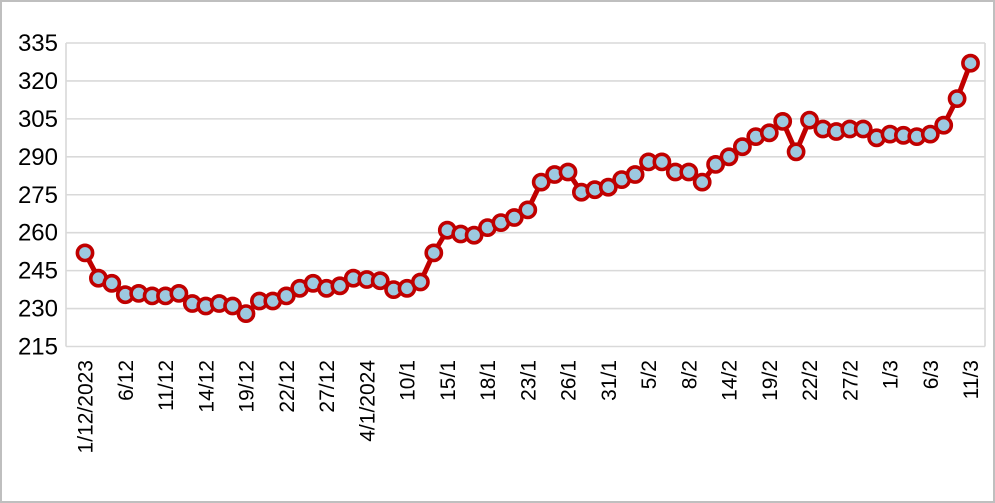 Image resolution: width=995 pixels, height=503 pixels. Describe the element at coordinates (38, 43) in the screenshot. I see `y-axis-tick-label: 335` at that location.